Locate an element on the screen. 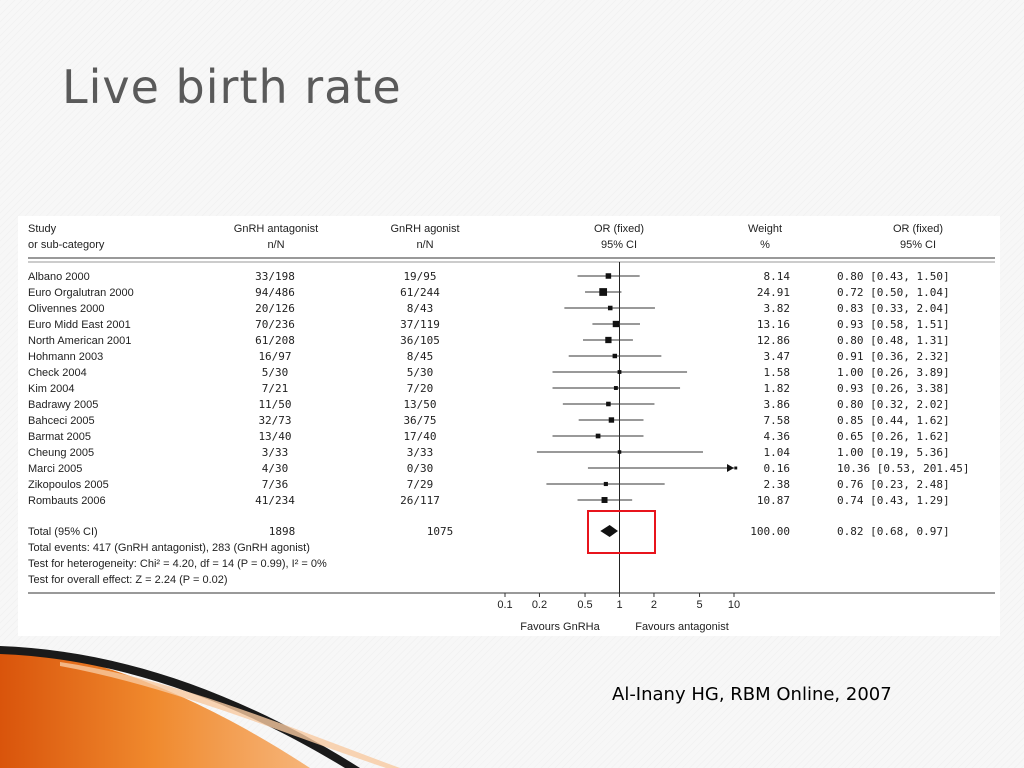 The width and height of the screenshot is (1024, 768). x-tick-label: 5 is located at coordinates (699, 605).